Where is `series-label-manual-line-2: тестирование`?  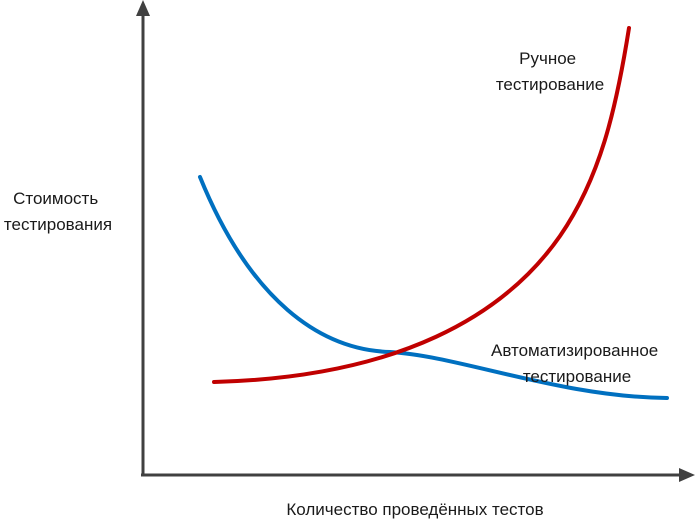
series-label-manual-line-2: тестирование is located at coordinates (550, 84).